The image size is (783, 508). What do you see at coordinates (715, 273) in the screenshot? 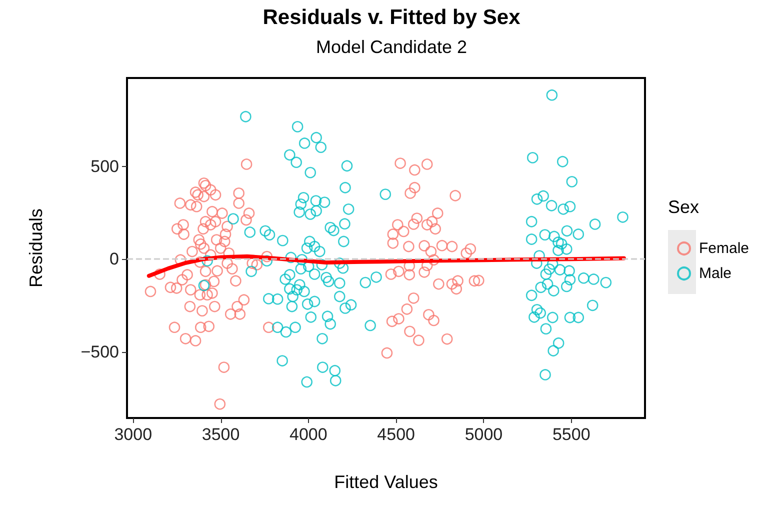
I see `legend-label: Male` at bounding box center [715, 273].